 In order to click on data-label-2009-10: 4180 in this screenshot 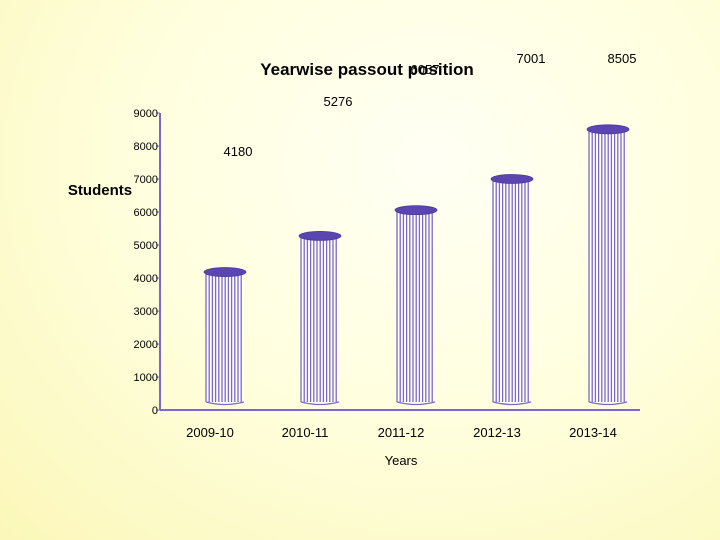, I will do `click(238, 151)`.